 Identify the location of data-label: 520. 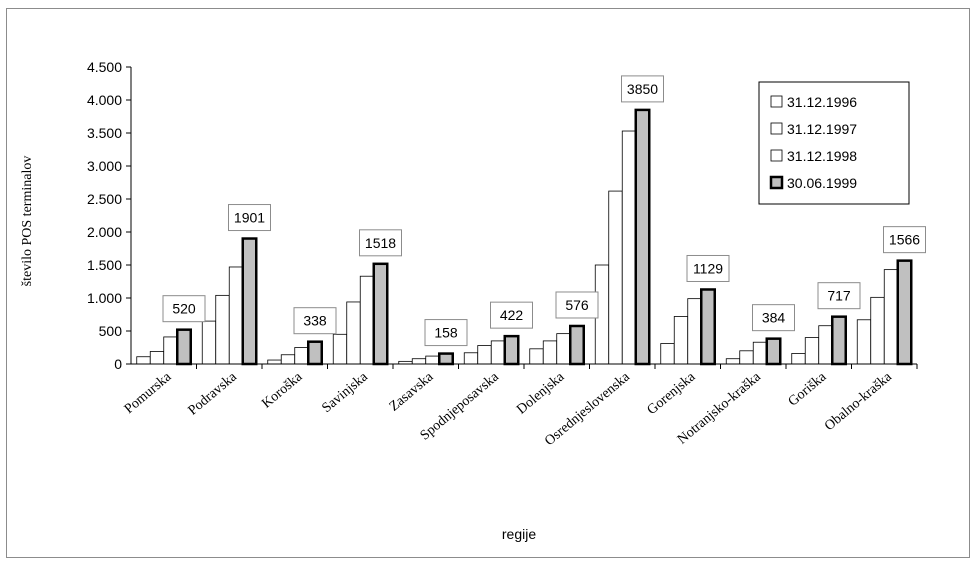
(184, 309).